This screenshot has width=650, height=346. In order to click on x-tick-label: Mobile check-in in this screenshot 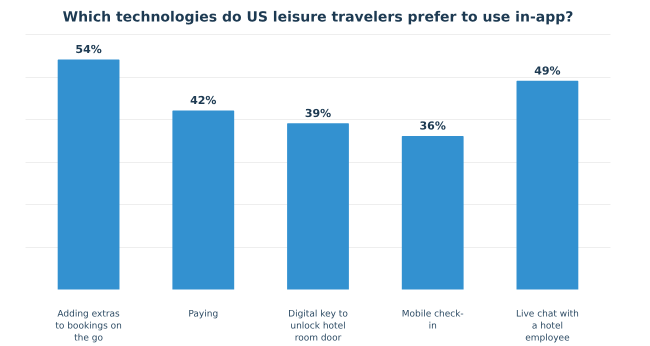, I will do `click(433, 321)`.